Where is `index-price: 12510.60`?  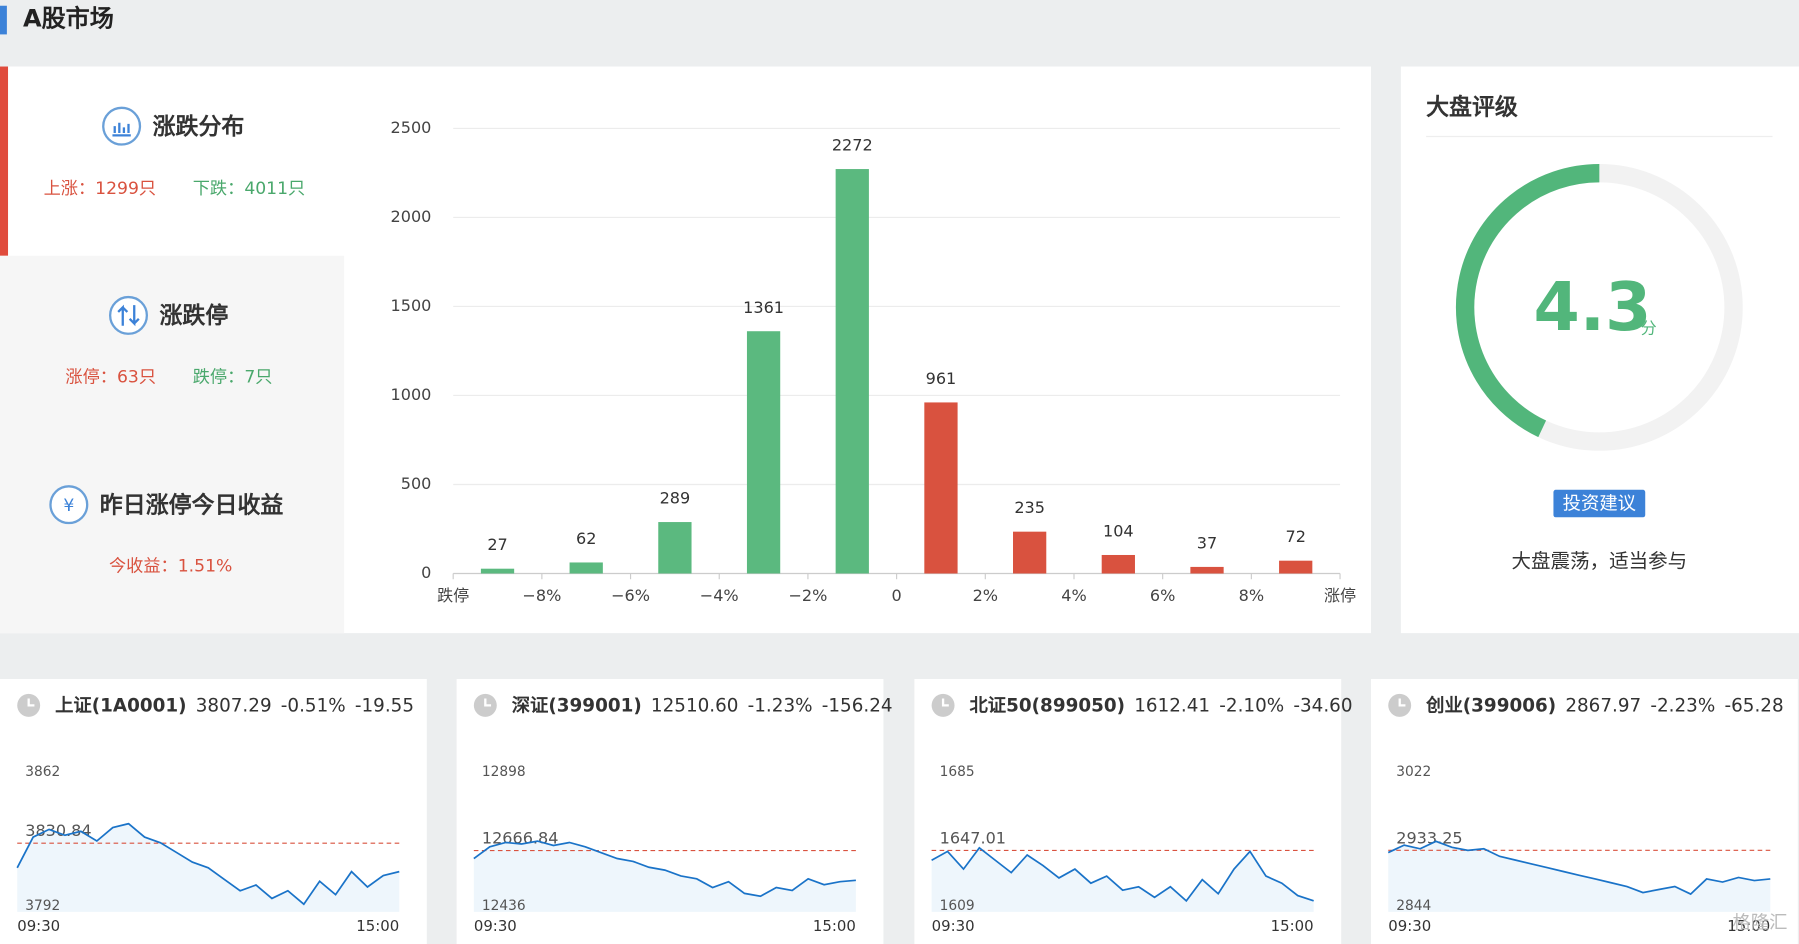 index-price: 12510.60 is located at coordinates (695, 706).